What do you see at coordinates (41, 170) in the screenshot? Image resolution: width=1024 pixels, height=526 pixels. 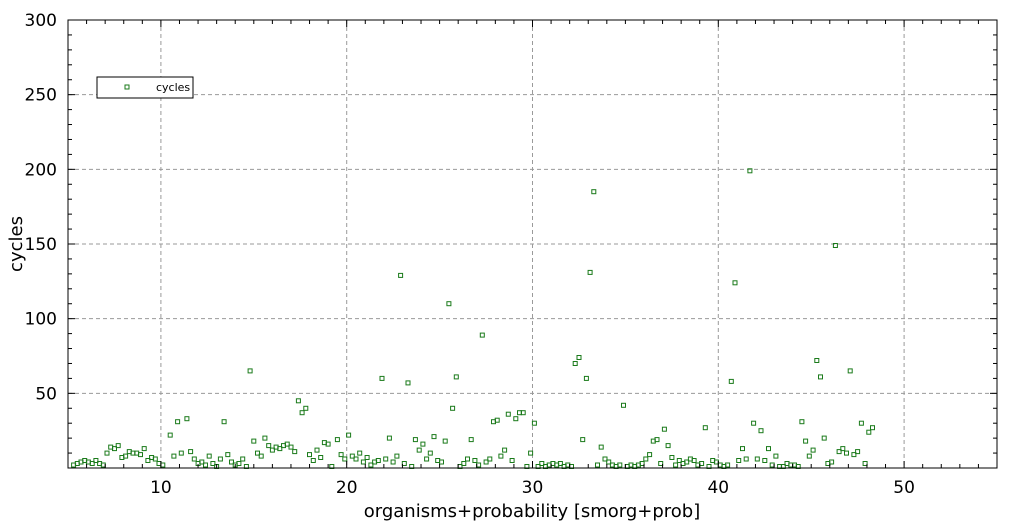 I see `y-tick-label: 200` at bounding box center [41, 170].